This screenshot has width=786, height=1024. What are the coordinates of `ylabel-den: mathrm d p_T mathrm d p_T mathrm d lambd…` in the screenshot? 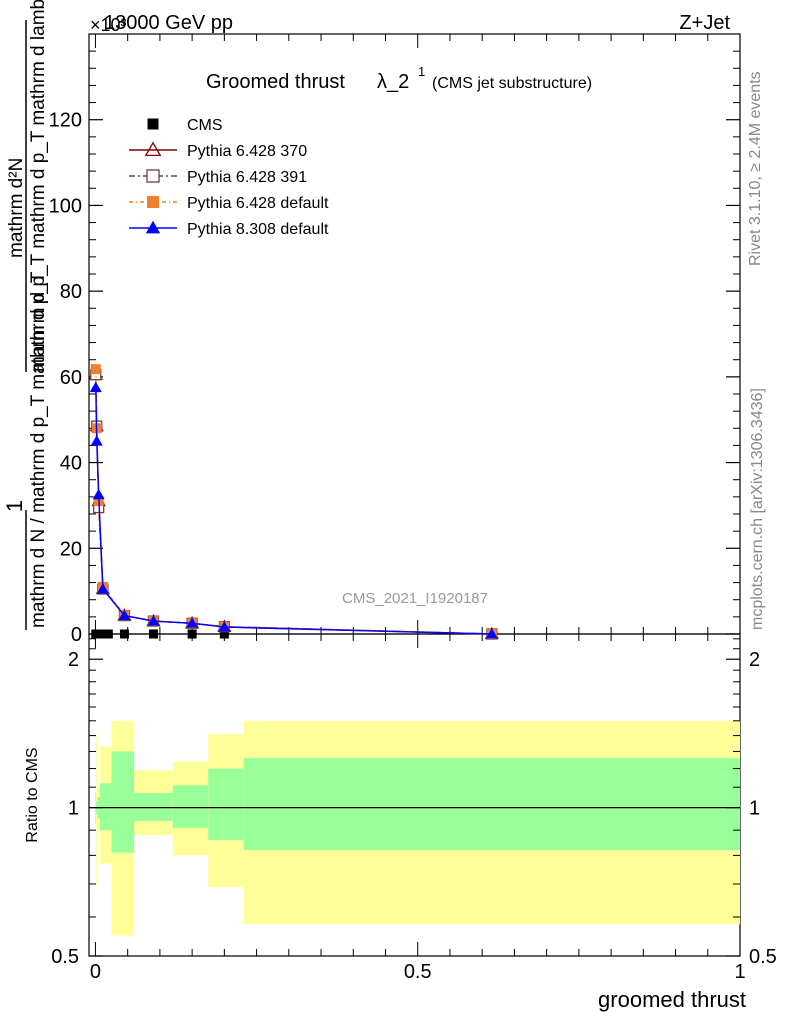 It's located at (38, 186).